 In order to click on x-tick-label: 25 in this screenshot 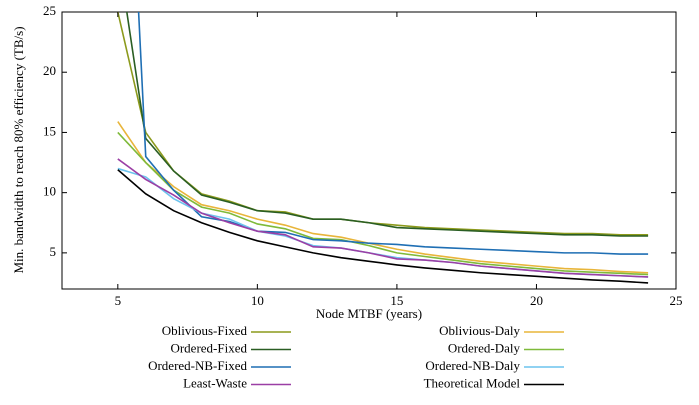, I will do `click(676, 300)`.